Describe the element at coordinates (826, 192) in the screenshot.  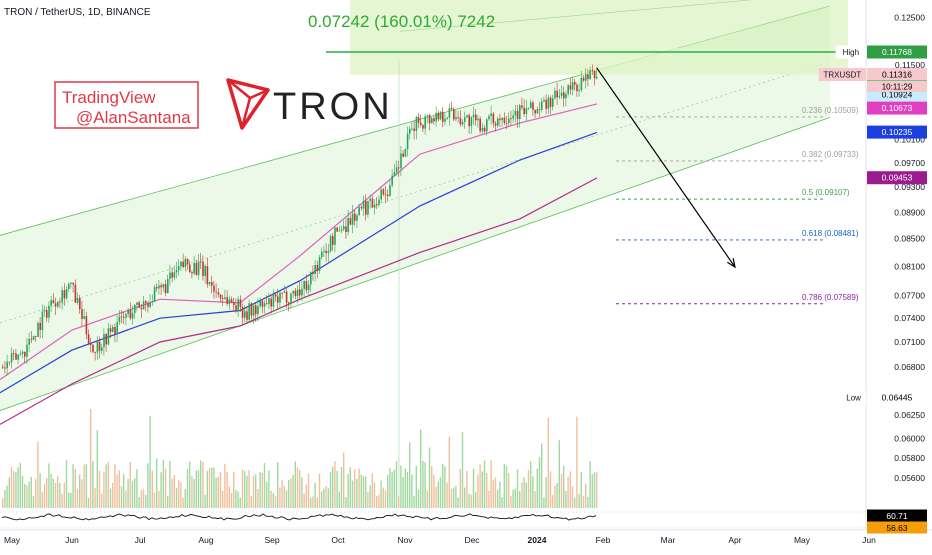
I see `fib-label: 0.5 (0.09107)` at that location.